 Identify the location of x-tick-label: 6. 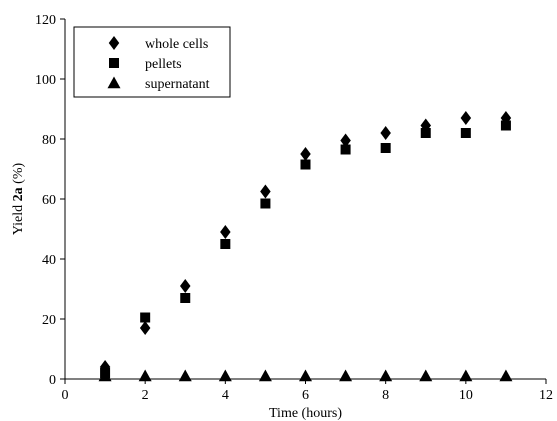
(305, 395).